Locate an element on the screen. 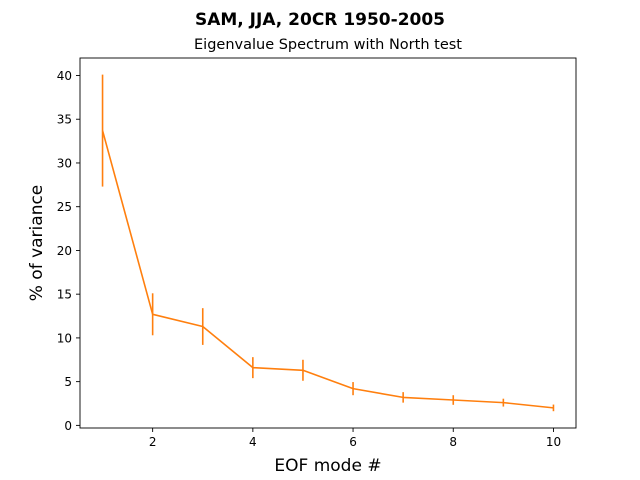  y-tick-label: 20 is located at coordinates (64, 251).